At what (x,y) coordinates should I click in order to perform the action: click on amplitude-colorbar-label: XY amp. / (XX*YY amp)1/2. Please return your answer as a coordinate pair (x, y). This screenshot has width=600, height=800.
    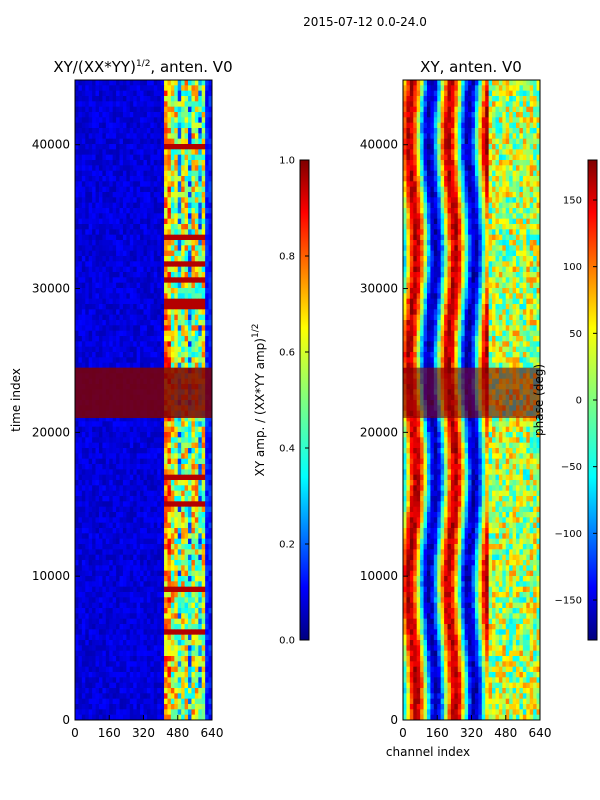
    Looking at the image, I should click on (259, 400).